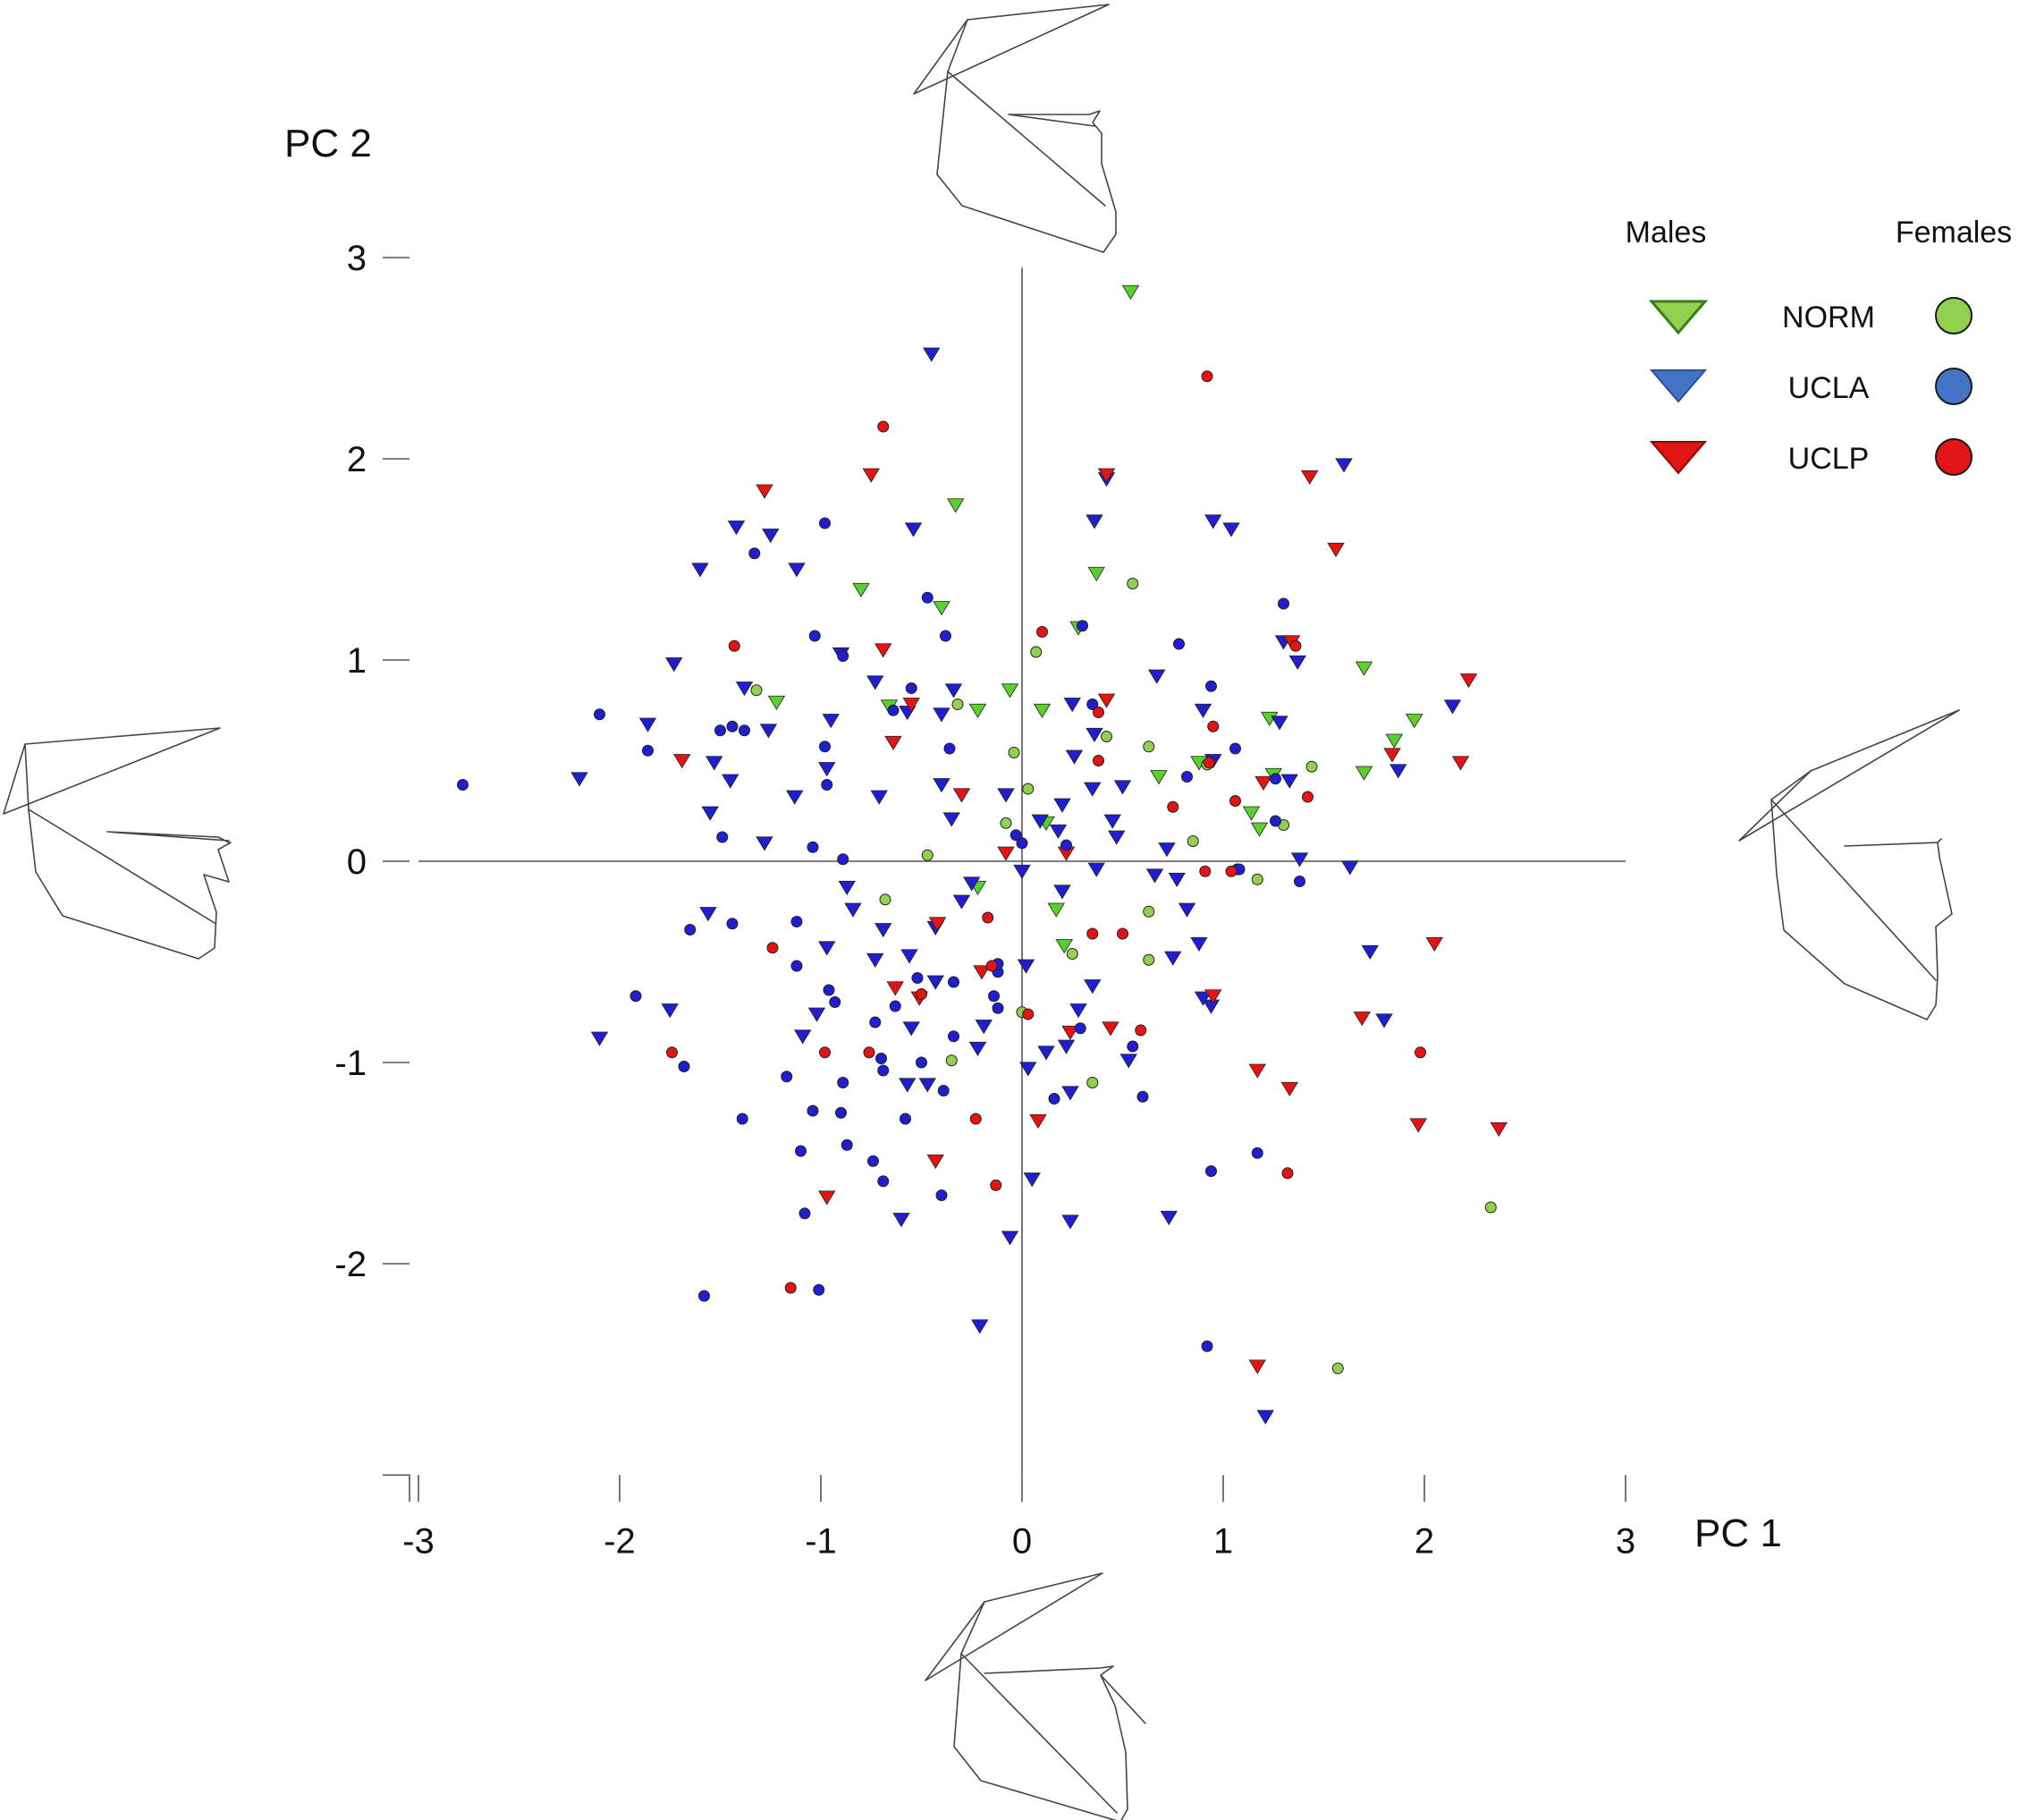 The image size is (2019, 1820). What do you see at coordinates (117, 843) in the screenshot?
I see `shape-outline-left` at bounding box center [117, 843].